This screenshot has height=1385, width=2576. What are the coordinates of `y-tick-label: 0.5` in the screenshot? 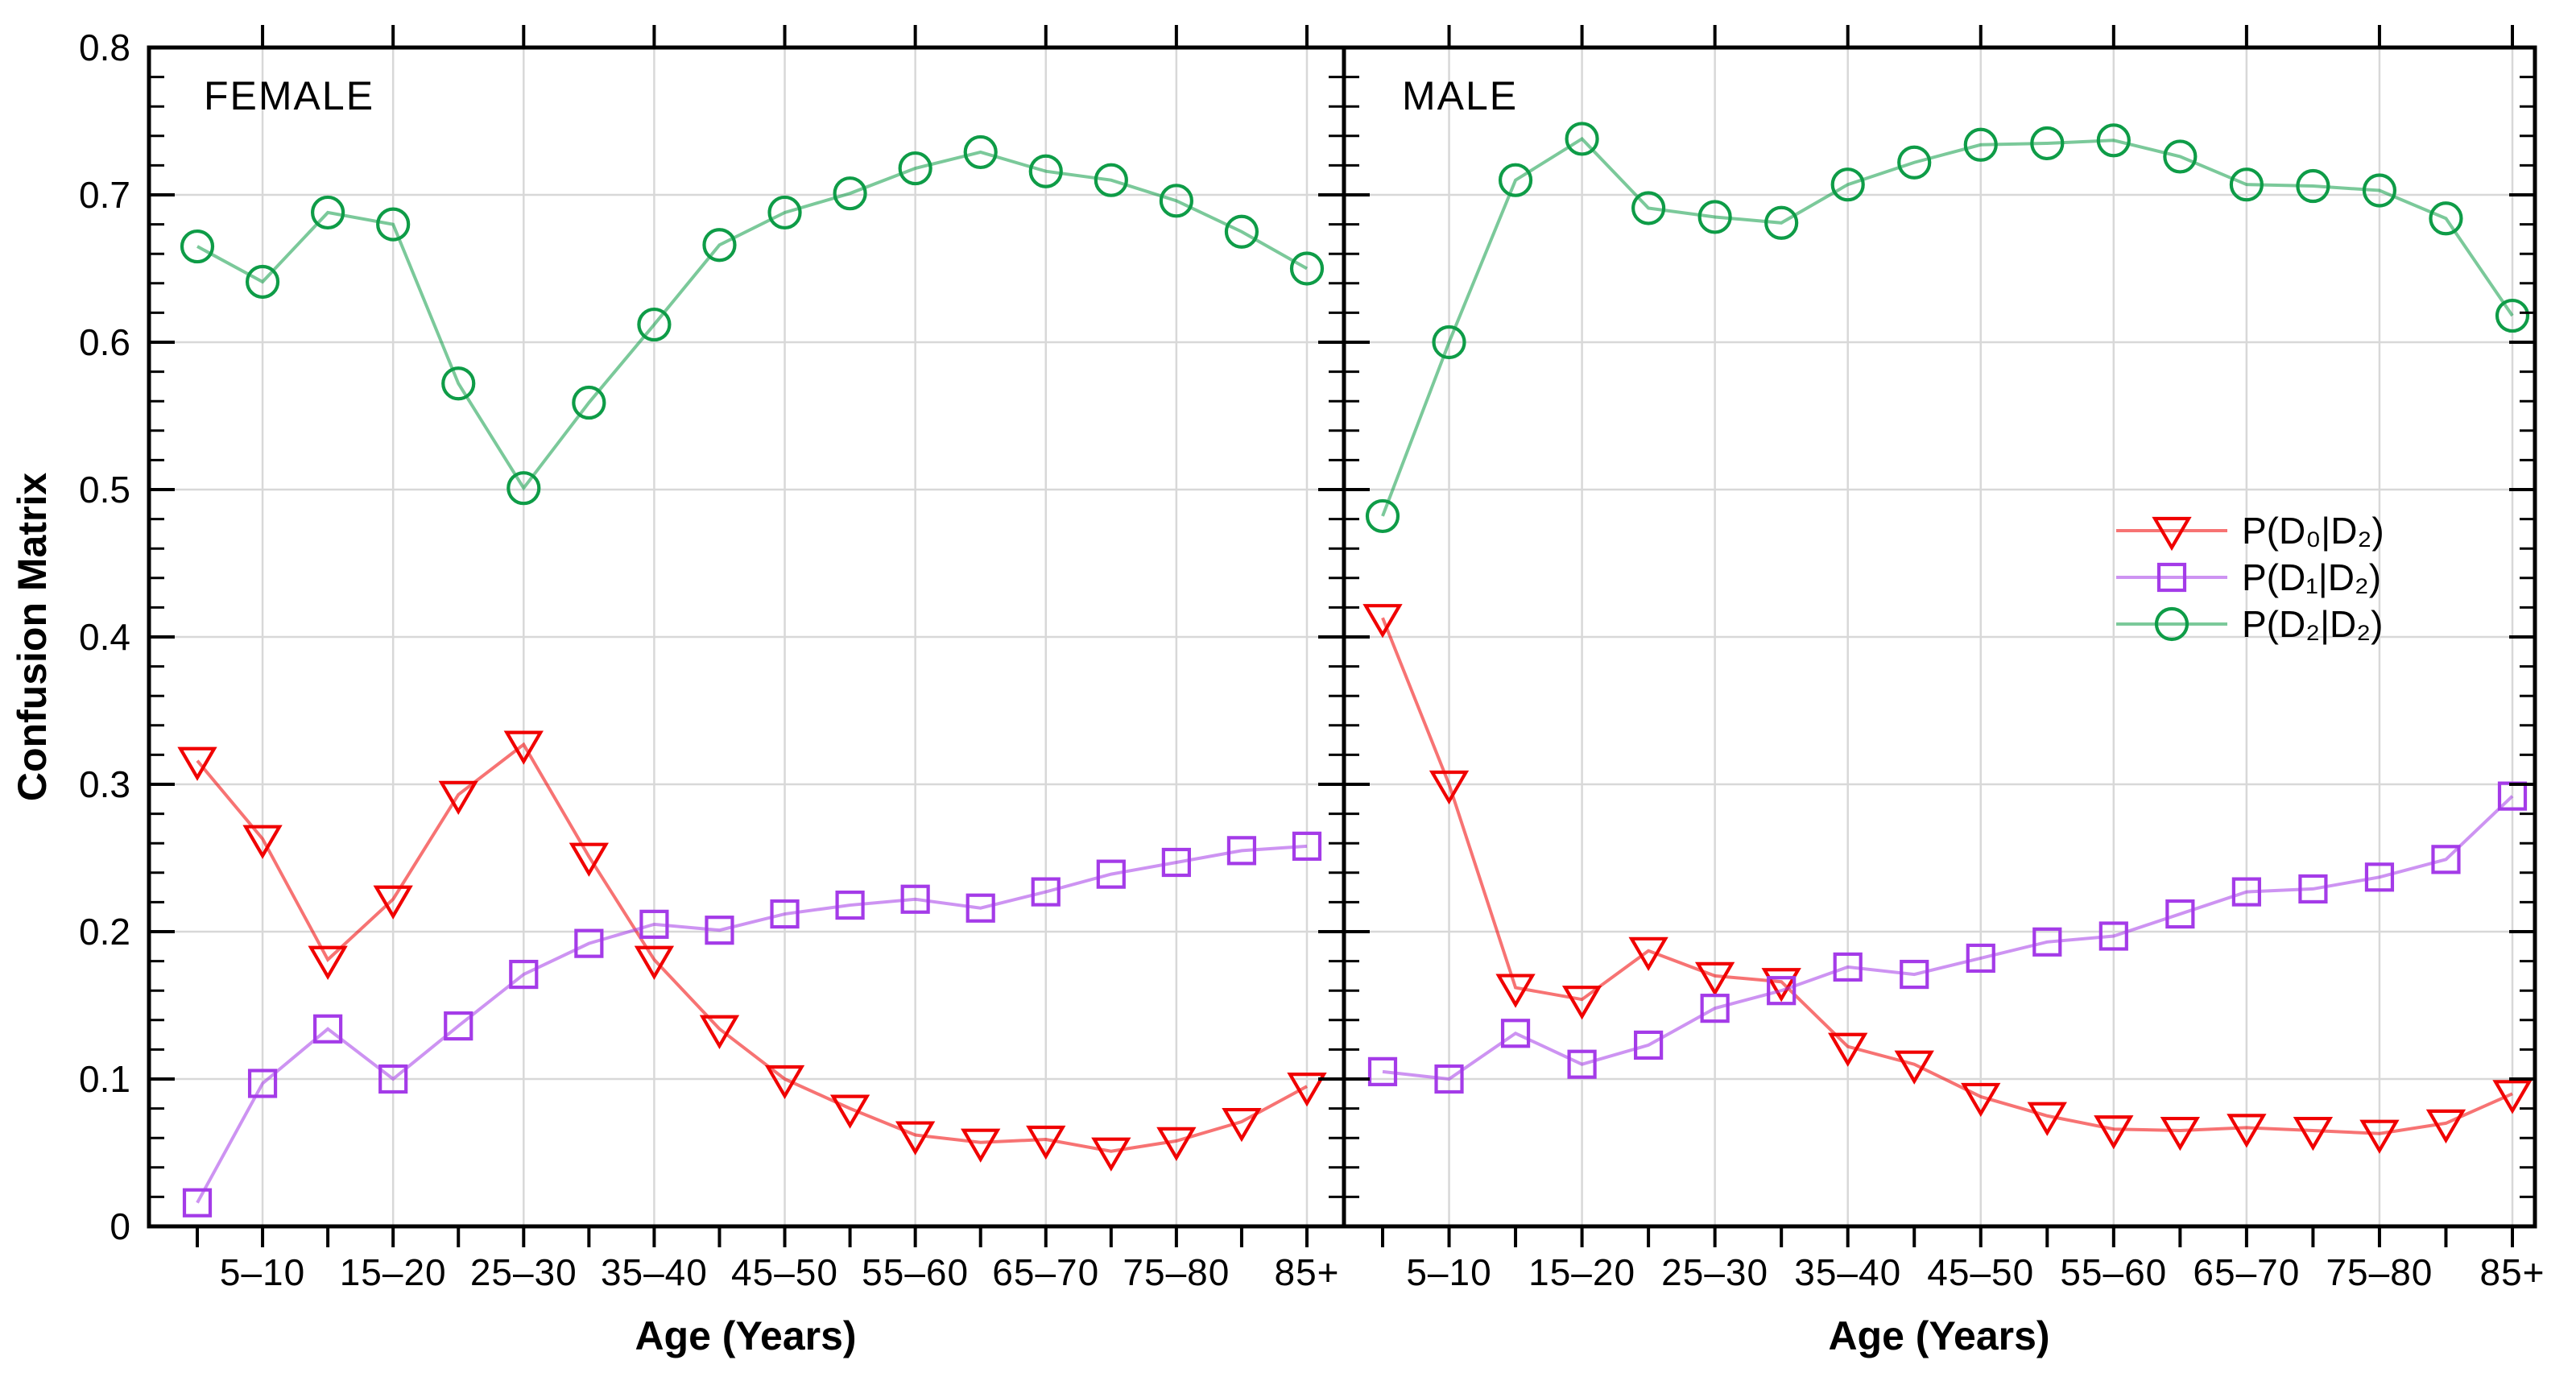 It's located at (105, 490).